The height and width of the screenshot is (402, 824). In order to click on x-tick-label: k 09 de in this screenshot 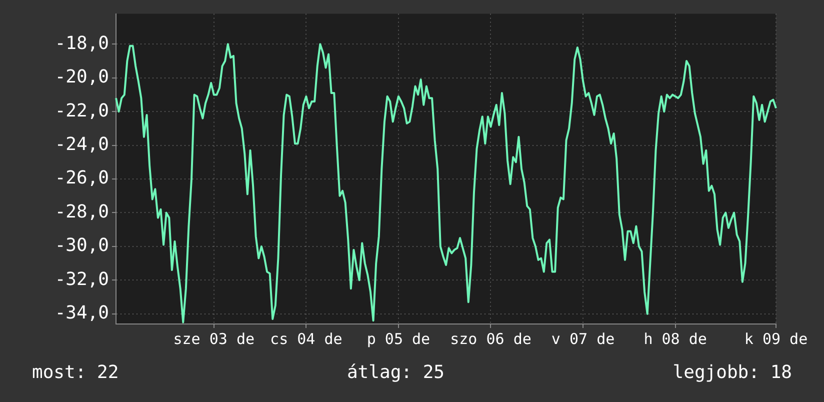, I will do `click(776, 339)`.